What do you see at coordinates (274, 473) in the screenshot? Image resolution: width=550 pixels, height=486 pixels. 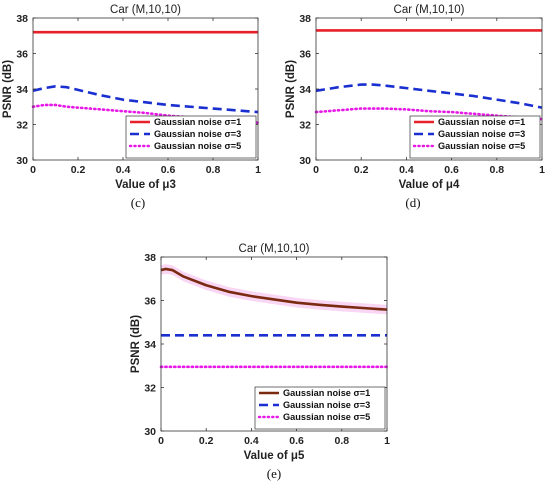 I see `panel-caption-e: (e)` at bounding box center [274, 473].